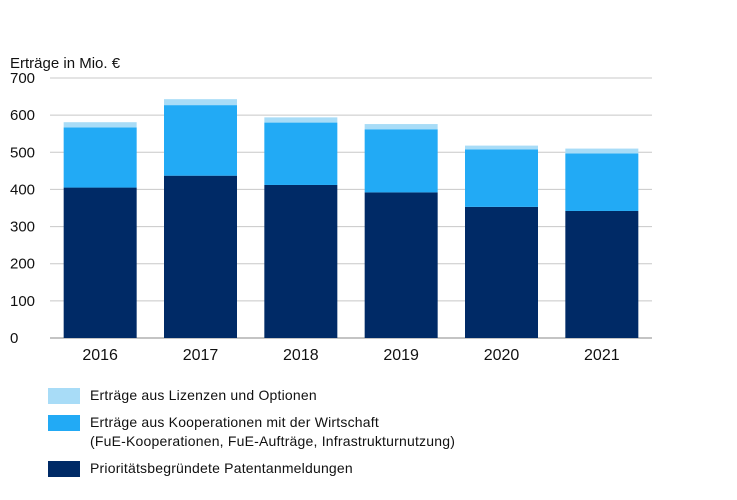 The width and height of the screenshot is (737, 500). What do you see at coordinates (64, 423) in the screenshot?
I see `legend-swatch-cooperations` at bounding box center [64, 423].